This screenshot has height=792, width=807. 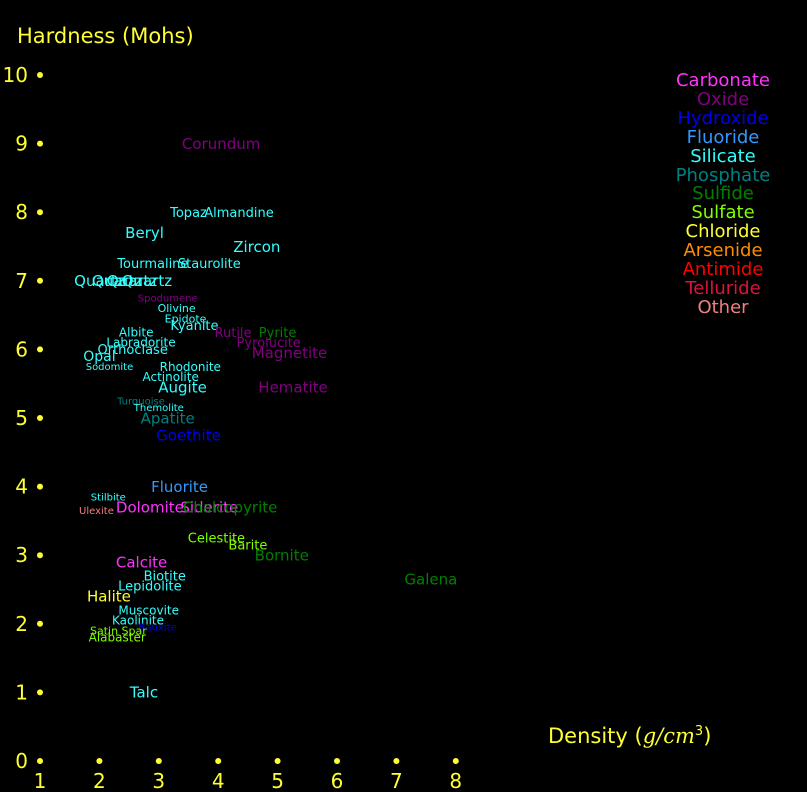 I want to click on x-axis-label: Density (g/cm3), so click(x=629, y=736).